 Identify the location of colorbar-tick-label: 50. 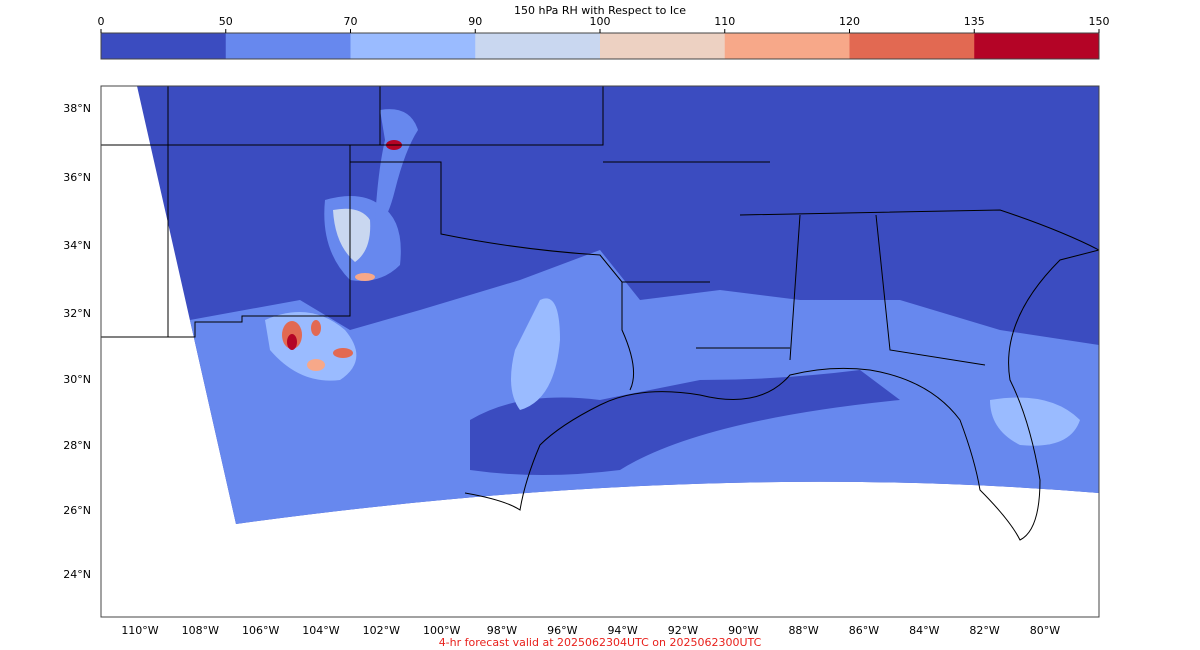
(226, 21).